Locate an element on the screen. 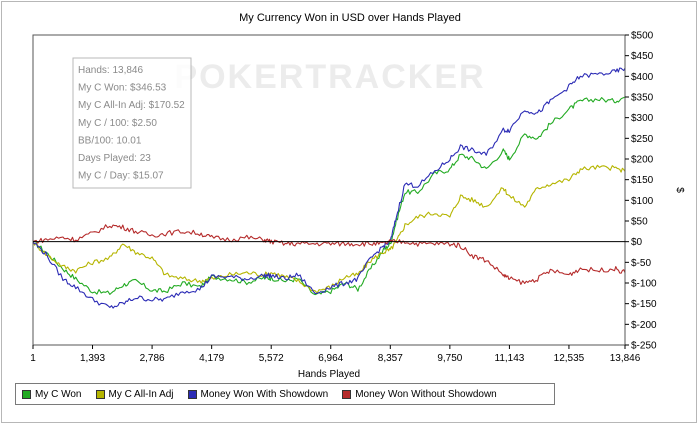 This screenshot has height=426, width=700. x-tick-label: 8,357 is located at coordinates (390, 358).